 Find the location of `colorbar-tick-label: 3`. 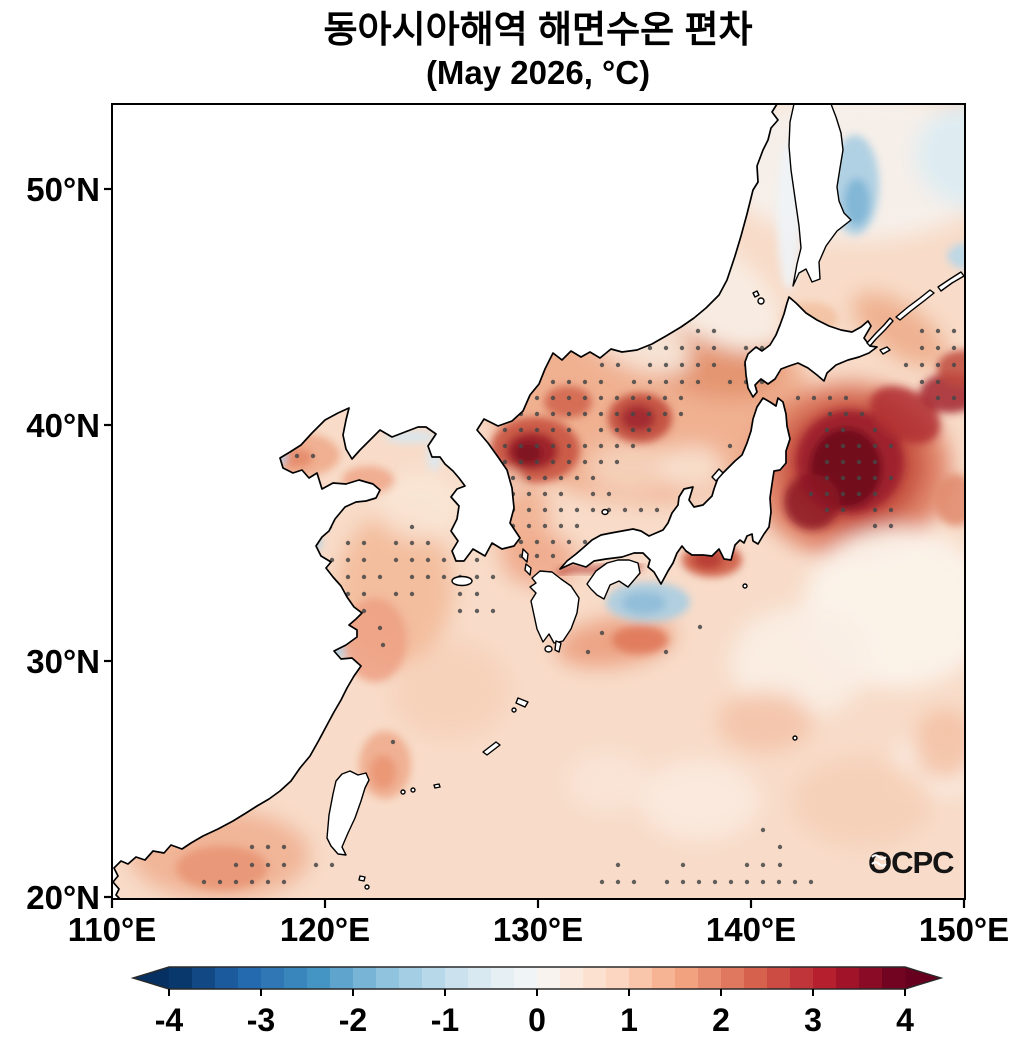

colorbar-tick-label: 3 is located at coordinates (813, 1020).